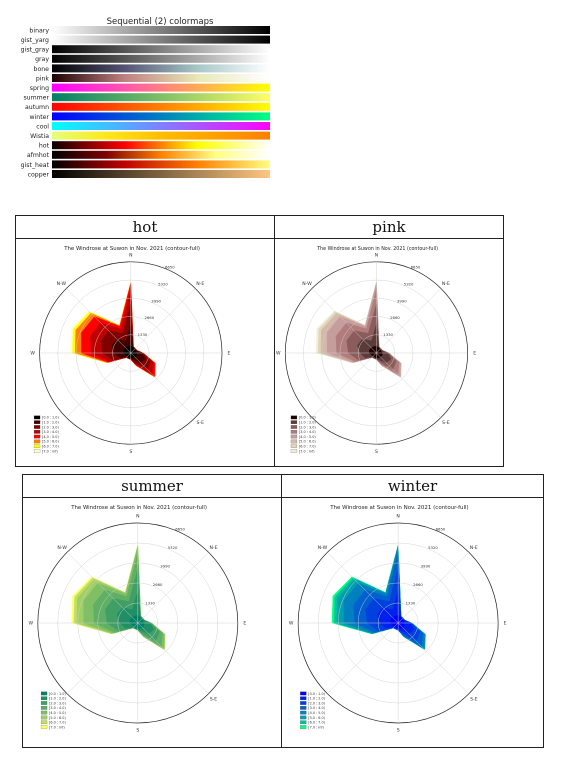 The width and height of the screenshot is (569, 761). What do you see at coordinates (418, 584) in the screenshot?
I see `radial-tick-label: 2660` at bounding box center [418, 584].